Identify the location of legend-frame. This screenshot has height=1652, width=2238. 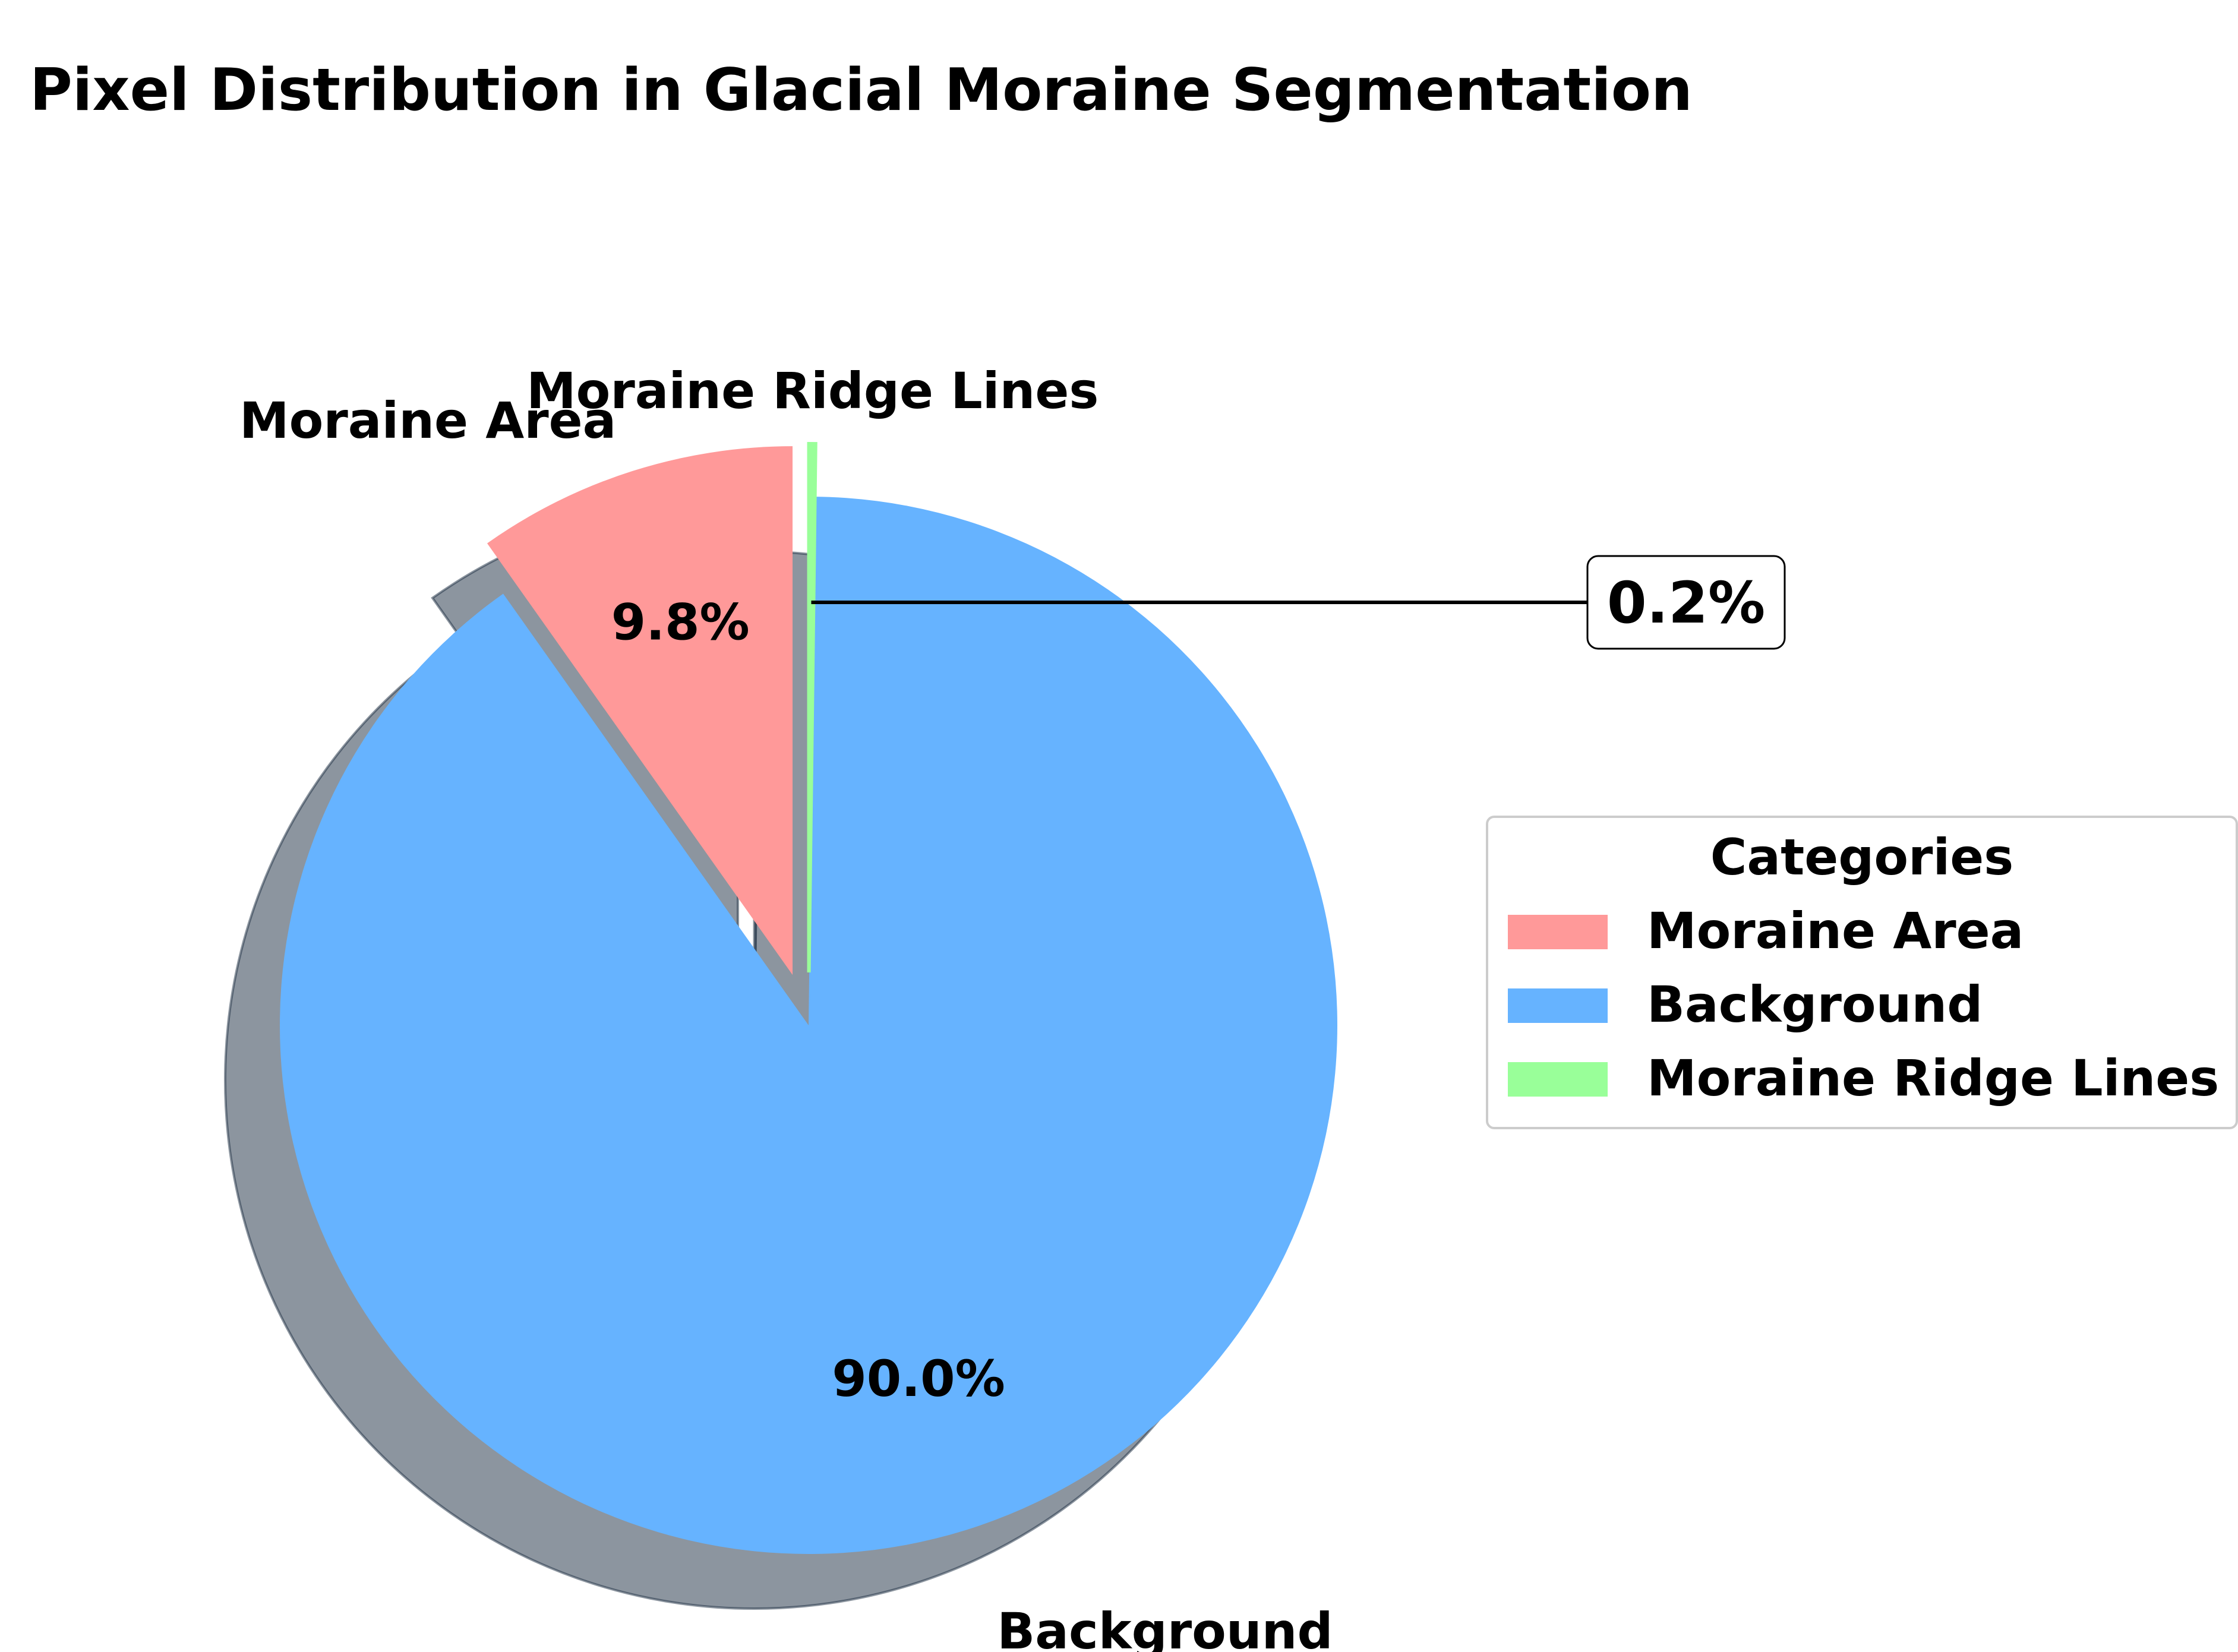
(1862, 973).